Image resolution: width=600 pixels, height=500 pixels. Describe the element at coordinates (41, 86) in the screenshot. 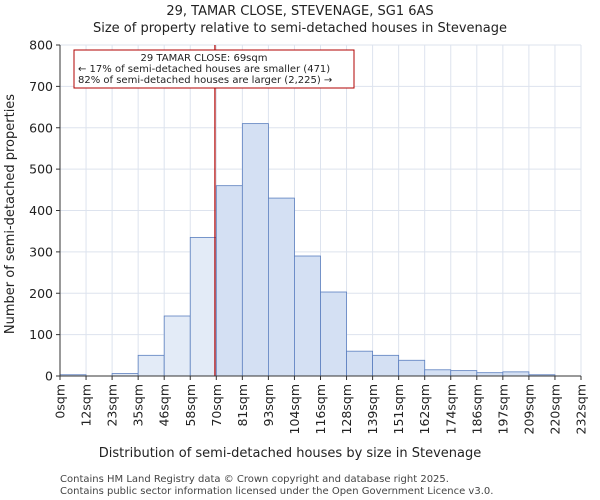

I see `y-tick-label-7: 700` at that location.